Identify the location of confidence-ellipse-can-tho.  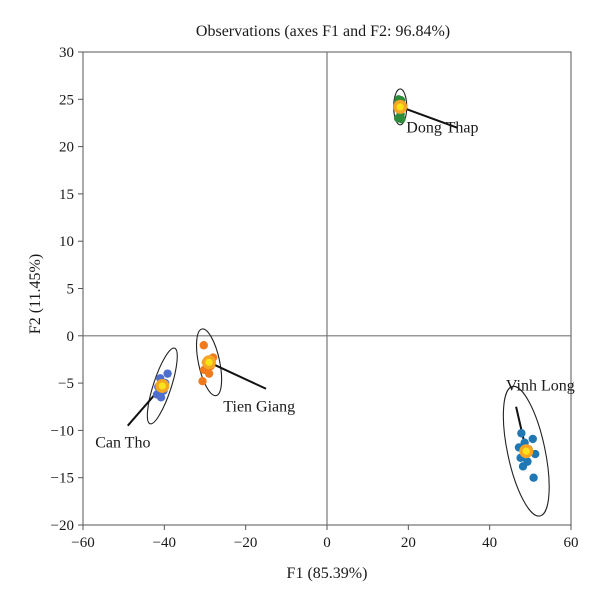
(162, 386).